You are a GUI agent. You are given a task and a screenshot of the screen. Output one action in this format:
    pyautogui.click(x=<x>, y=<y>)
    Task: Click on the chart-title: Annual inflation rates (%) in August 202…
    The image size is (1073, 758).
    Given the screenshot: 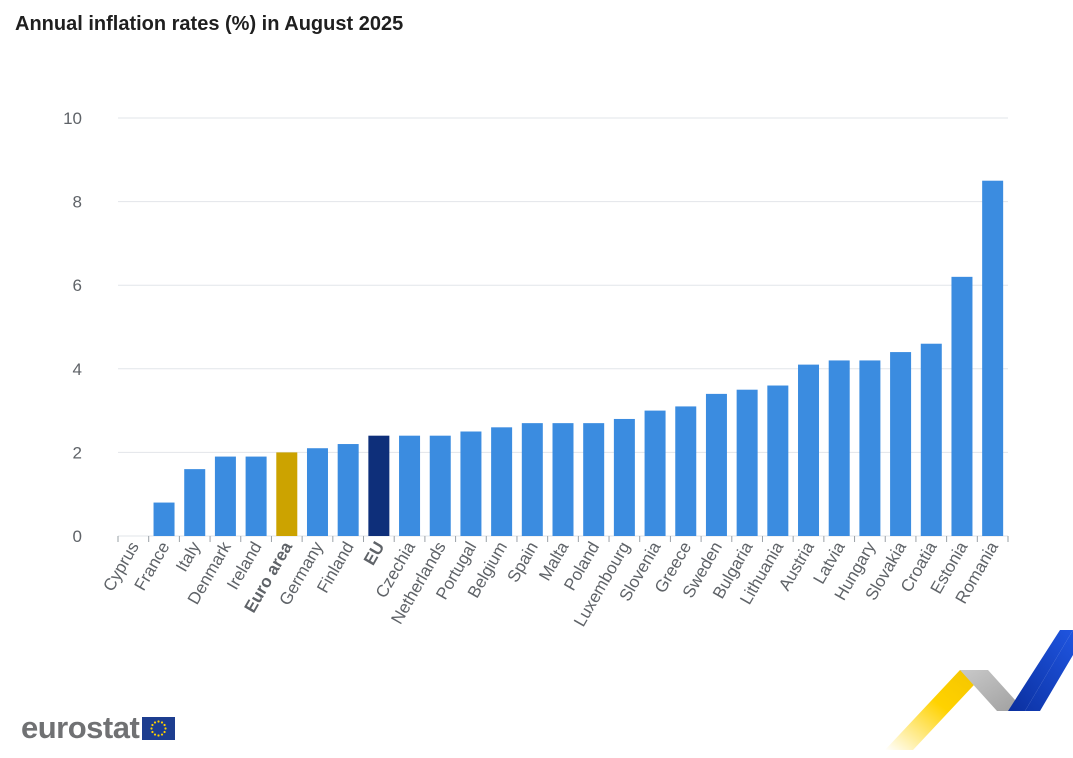 What is the action you would take?
    pyautogui.click(x=209, y=24)
    